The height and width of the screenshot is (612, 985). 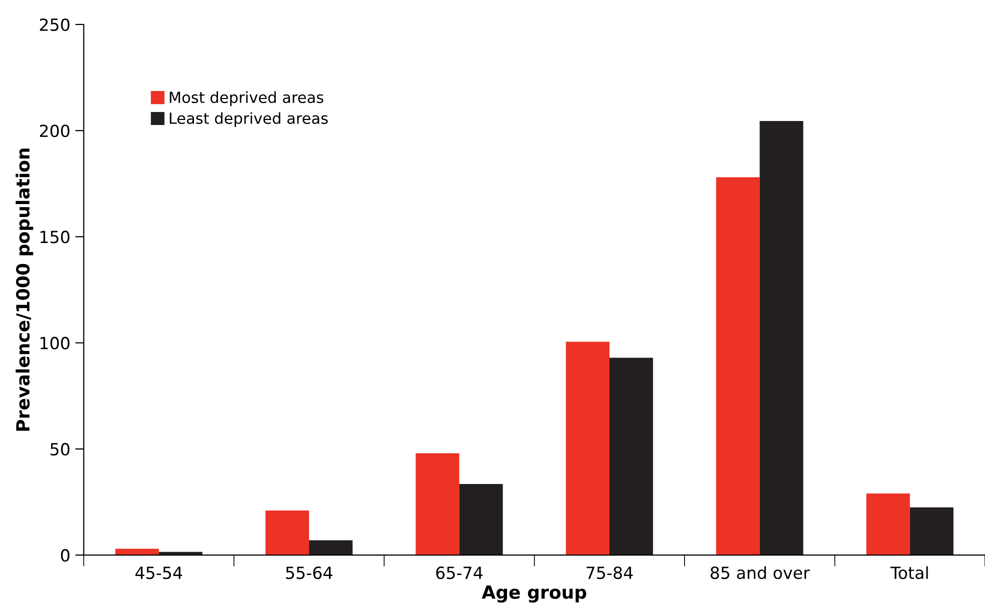 I want to click on y-tick-label: 100, so click(x=55, y=343).